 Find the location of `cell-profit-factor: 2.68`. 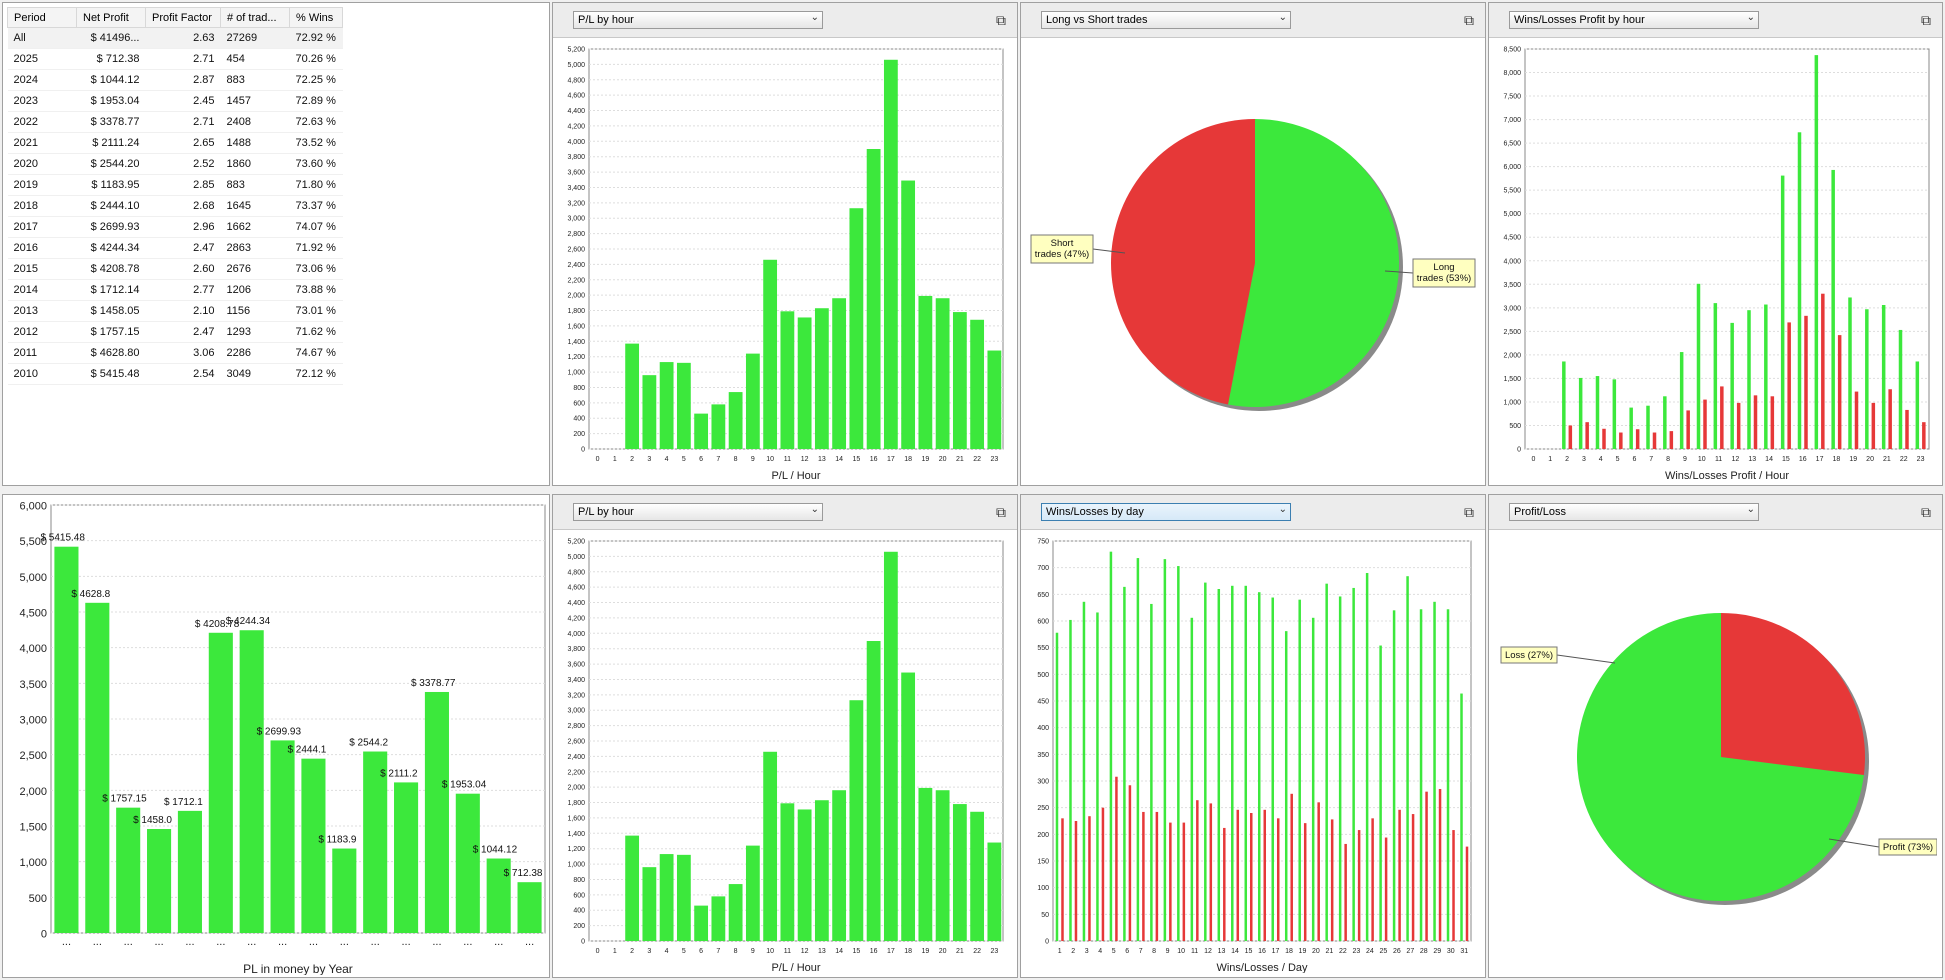

cell-profit-factor: 2.68 is located at coordinates (183, 206).